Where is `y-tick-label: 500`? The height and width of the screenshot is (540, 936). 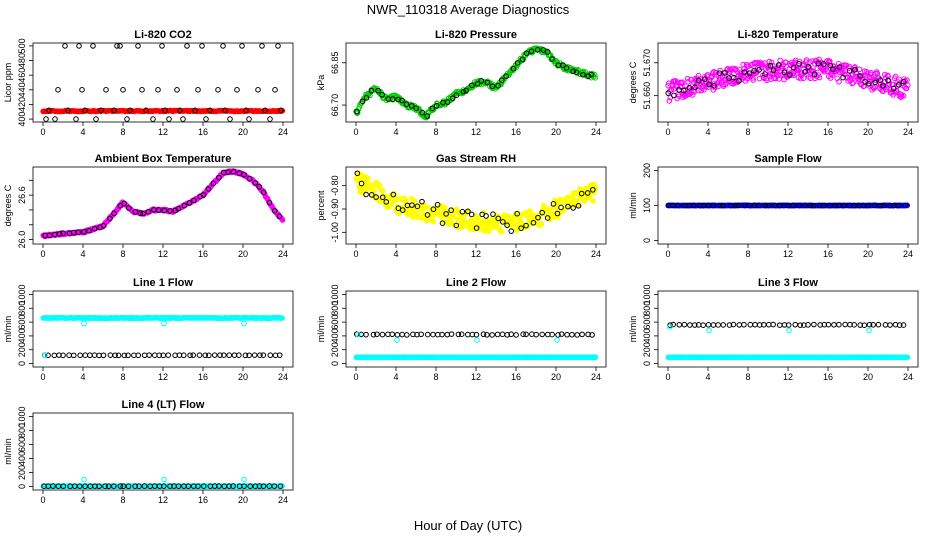 y-tick-label: 500 is located at coordinates (22, 45).